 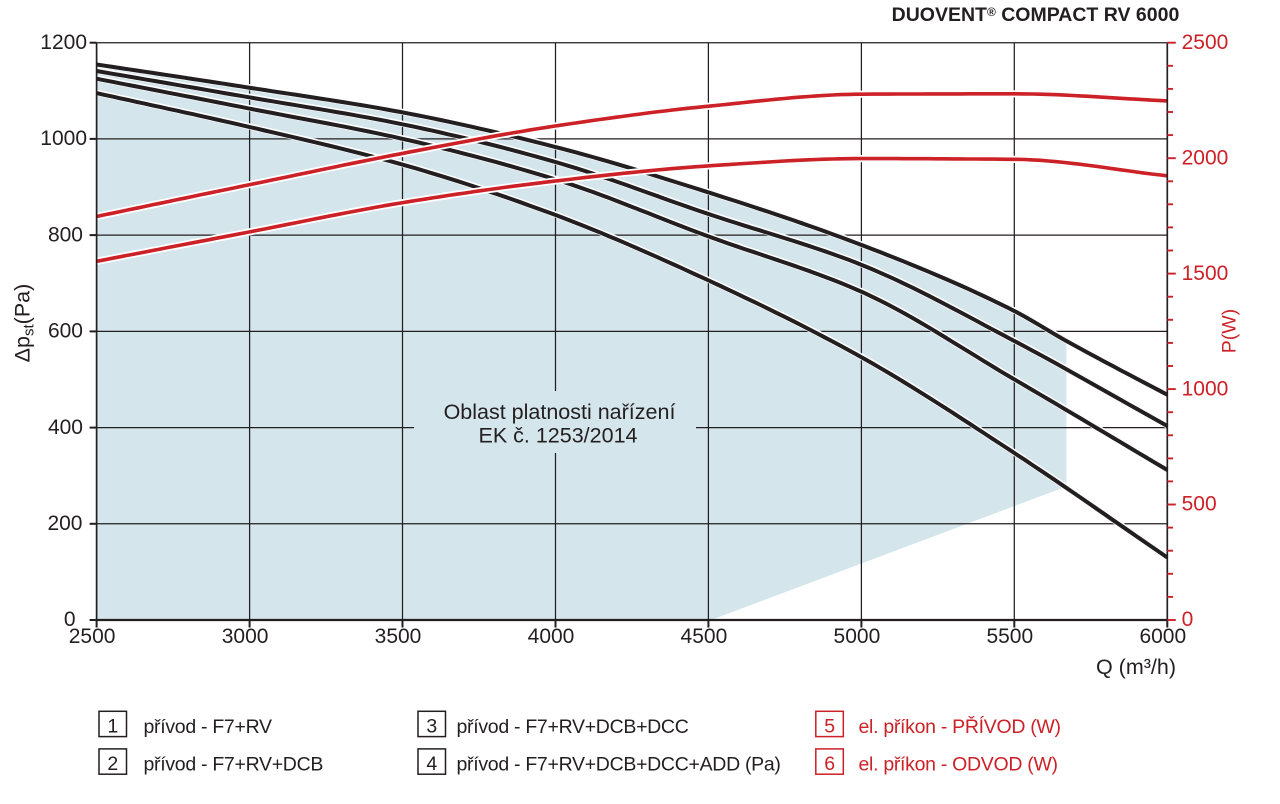 I want to click on svg-text: přívod - F7+RV+DCB+DCC, so click(x=573, y=727).